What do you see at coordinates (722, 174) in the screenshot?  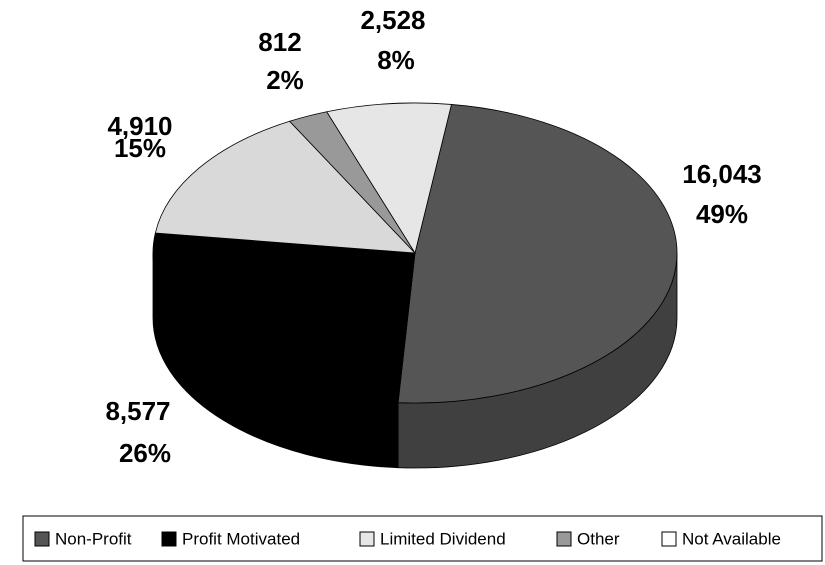 I see `value-label: 16,043` at bounding box center [722, 174].